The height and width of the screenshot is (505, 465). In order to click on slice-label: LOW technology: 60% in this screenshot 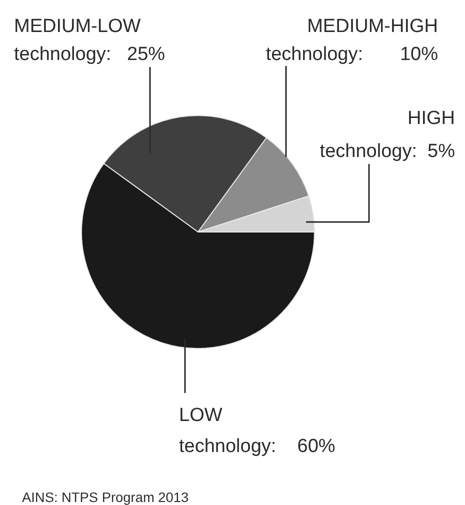, I will do `click(257, 431)`.